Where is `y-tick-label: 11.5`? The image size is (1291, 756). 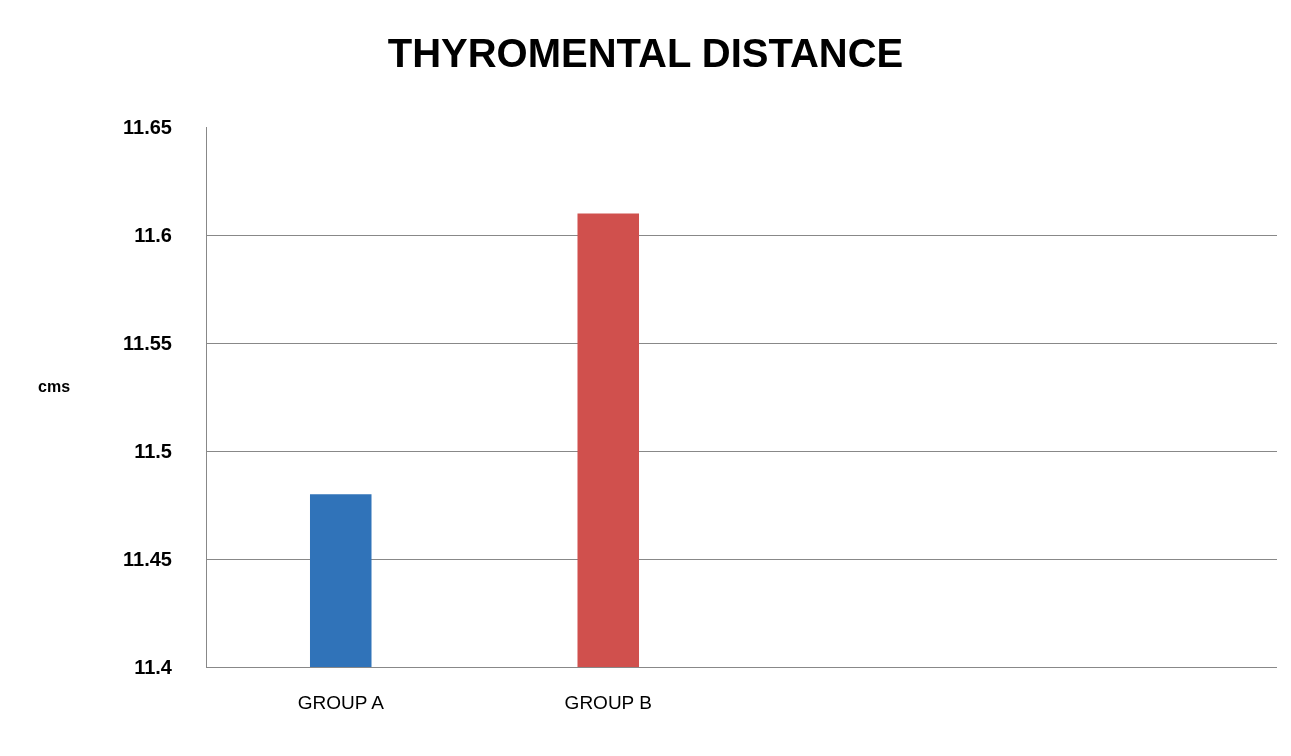
y-tick-label: 11.5 is located at coordinates (153, 451).